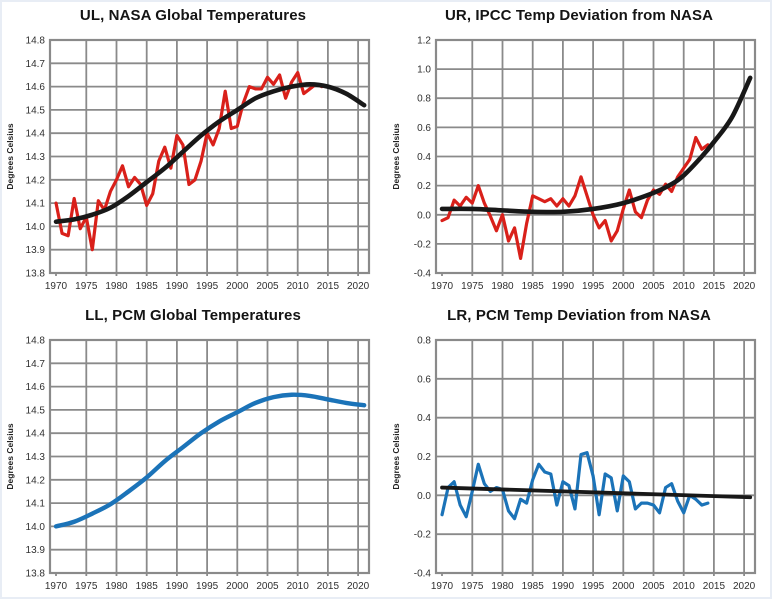 The height and width of the screenshot is (599, 772). Describe the element at coordinates (147, 286) in the screenshot. I see `ul-xtick-label: 1985` at that location.